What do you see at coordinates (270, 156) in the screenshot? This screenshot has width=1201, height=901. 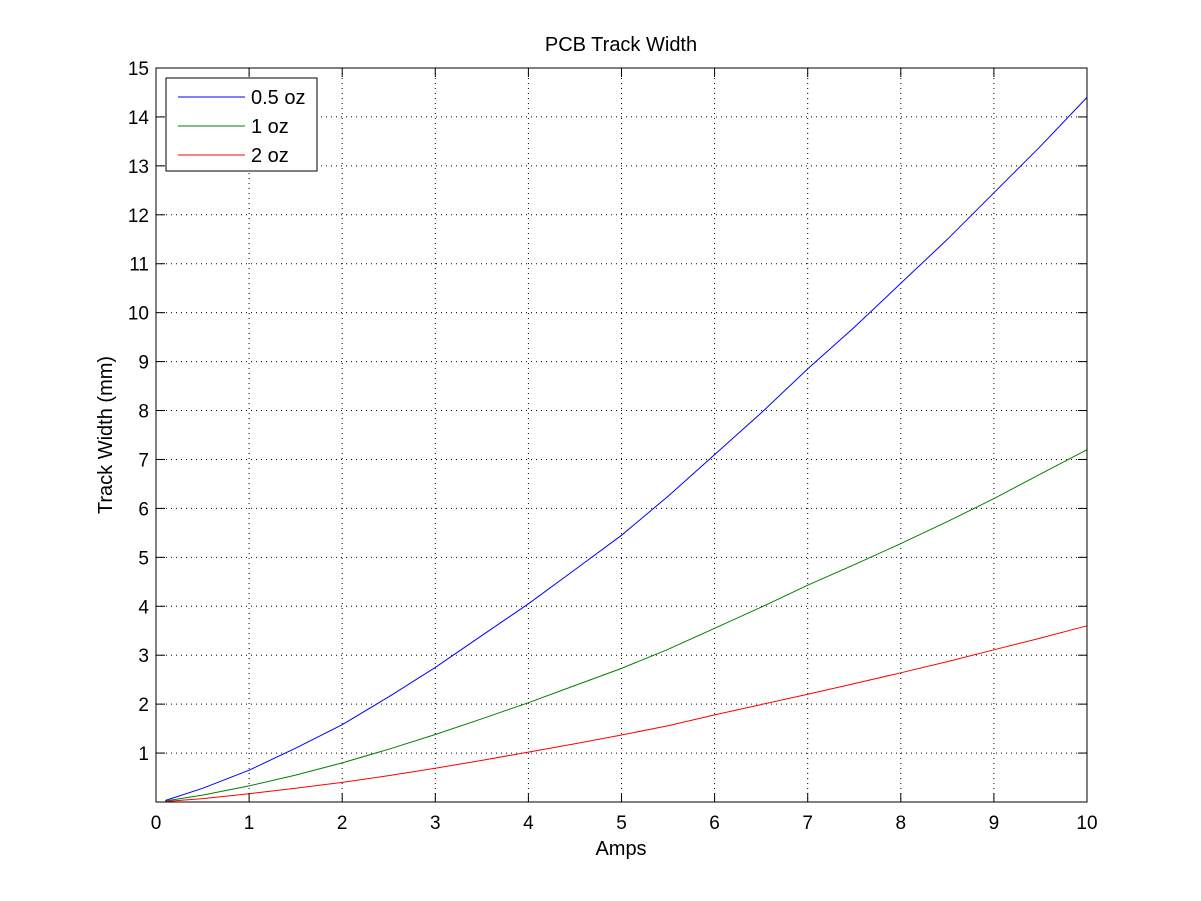 I see `legend-label: 2 oz` at bounding box center [270, 156].